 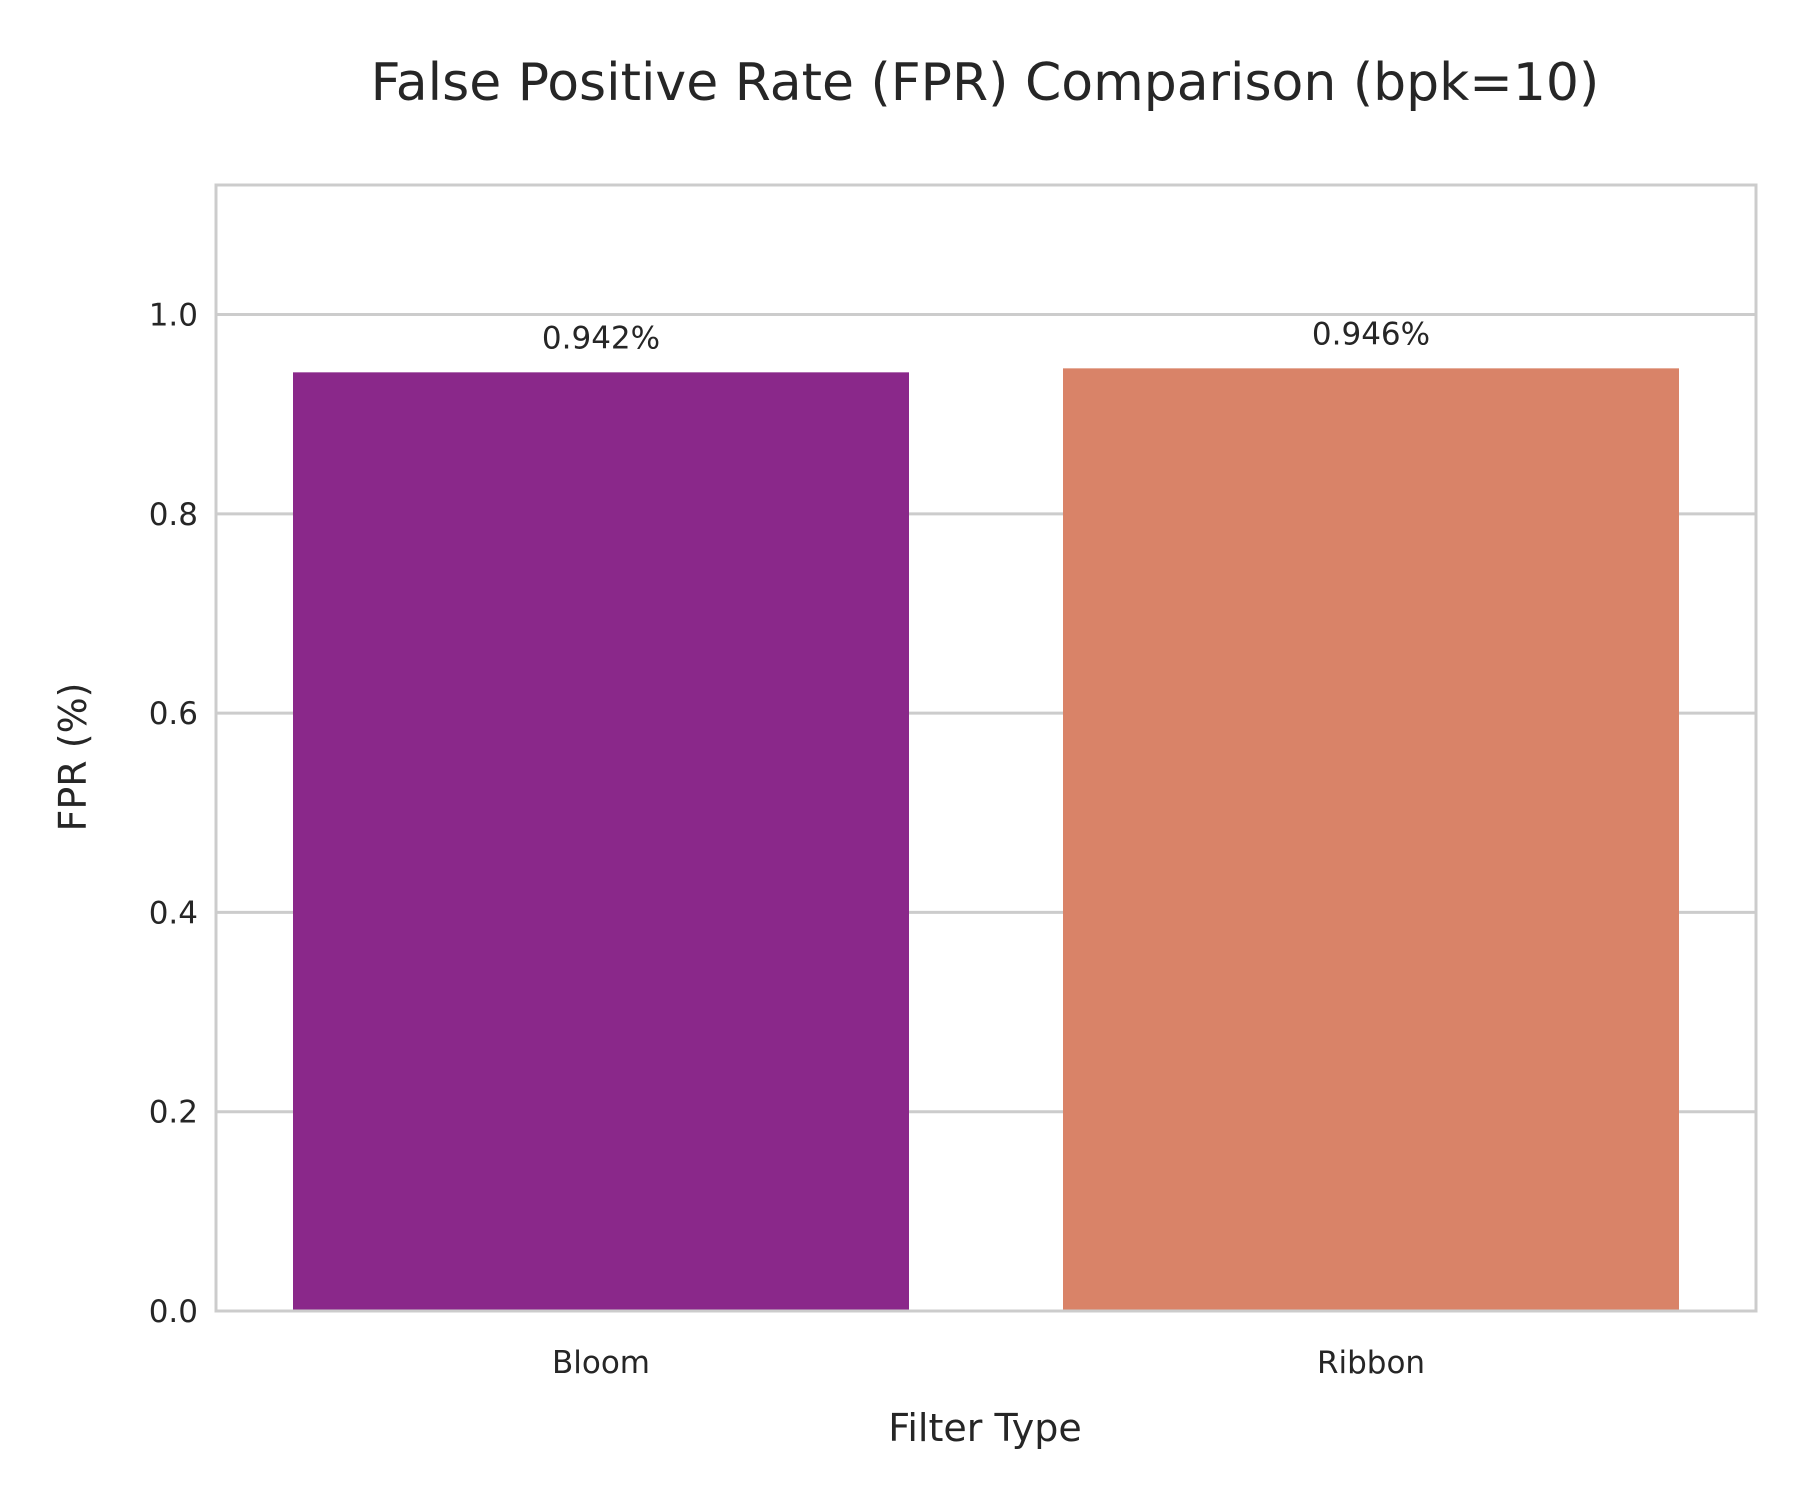 What do you see at coordinates (601, 1363) in the screenshot?
I see `x-tick-label: Bloom` at bounding box center [601, 1363].